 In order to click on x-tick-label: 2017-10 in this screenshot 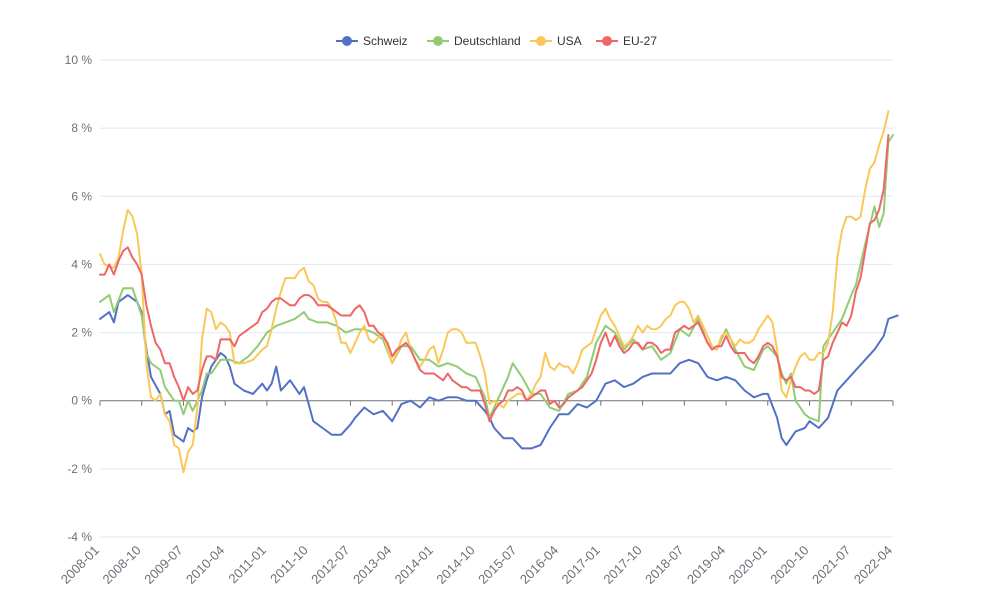, I will do `click(622, 565)`.